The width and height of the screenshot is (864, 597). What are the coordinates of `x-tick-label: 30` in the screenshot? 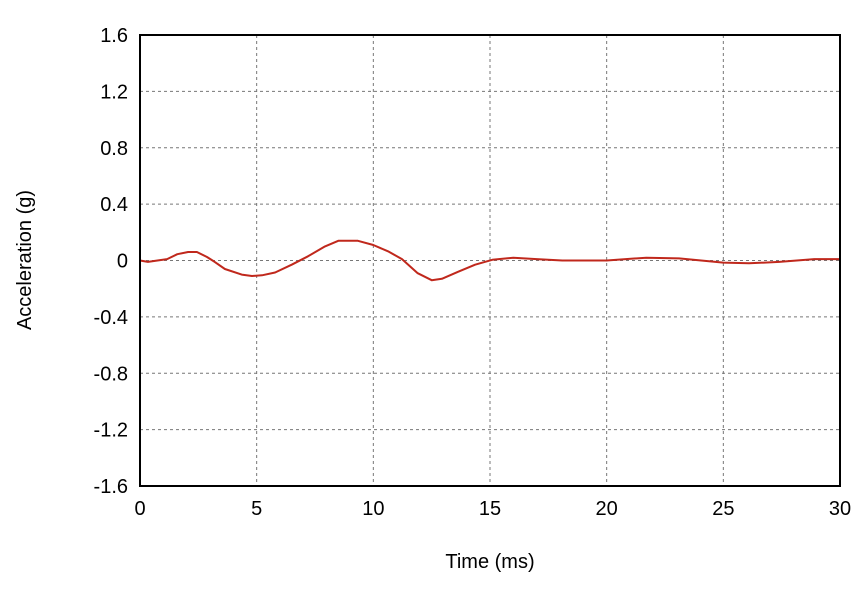 It's located at (840, 509).